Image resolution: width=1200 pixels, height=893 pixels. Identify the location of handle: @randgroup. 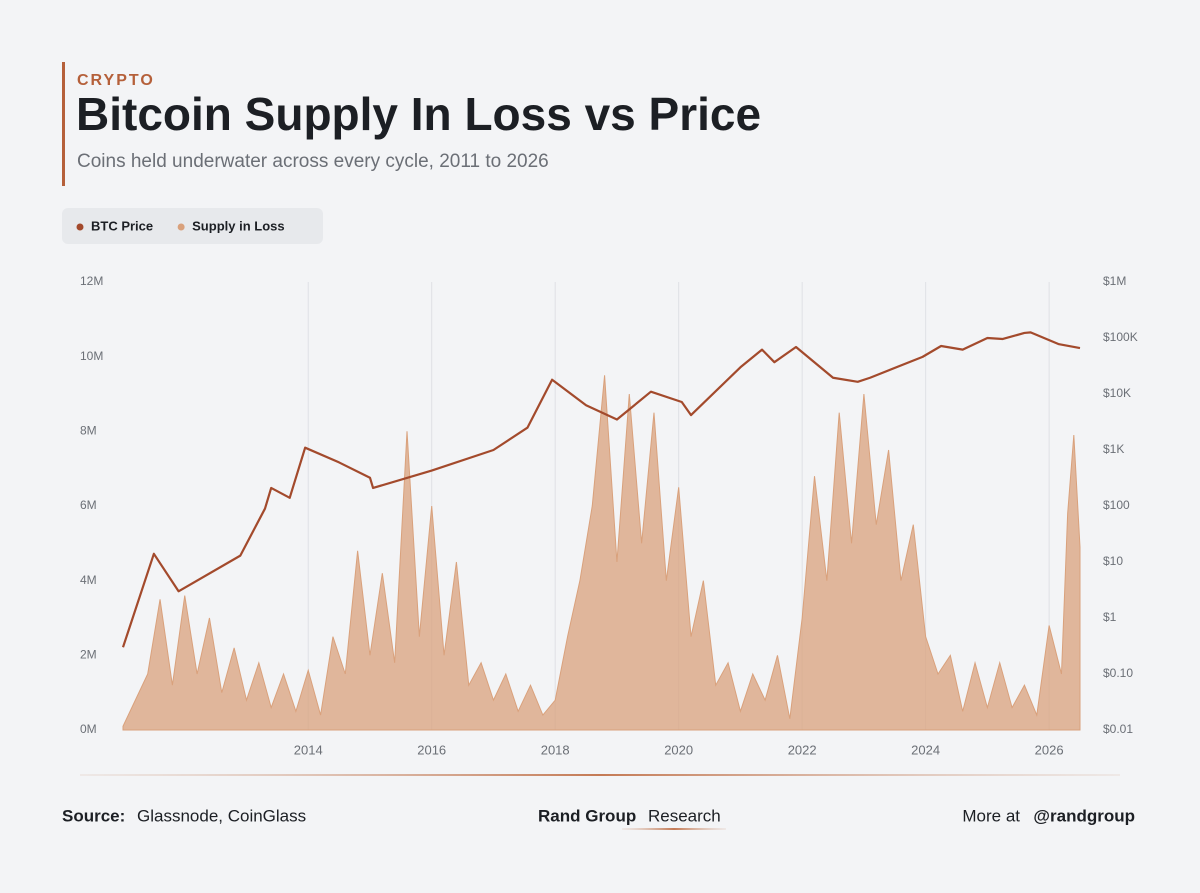
(1084, 815).